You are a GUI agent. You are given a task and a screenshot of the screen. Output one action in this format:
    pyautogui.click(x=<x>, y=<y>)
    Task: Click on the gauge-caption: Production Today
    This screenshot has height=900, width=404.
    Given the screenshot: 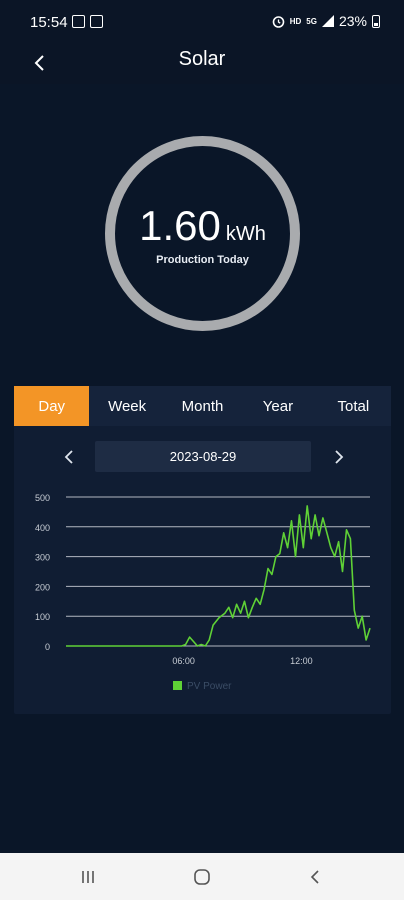 What is the action you would take?
    pyautogui.click(x=202, y=260)
    